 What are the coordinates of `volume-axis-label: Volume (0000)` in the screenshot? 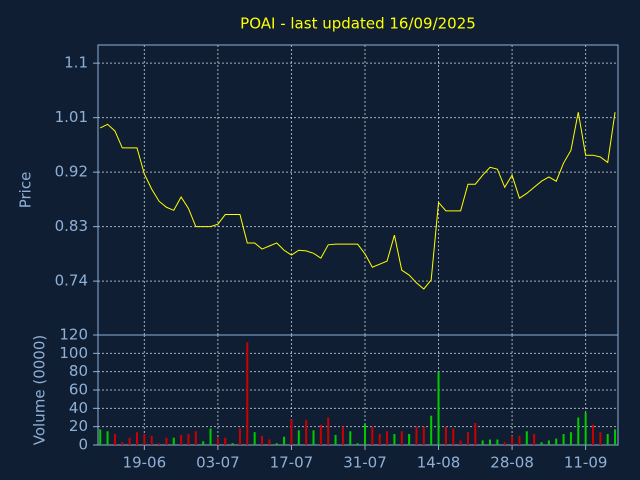 It's located at (40, 390).